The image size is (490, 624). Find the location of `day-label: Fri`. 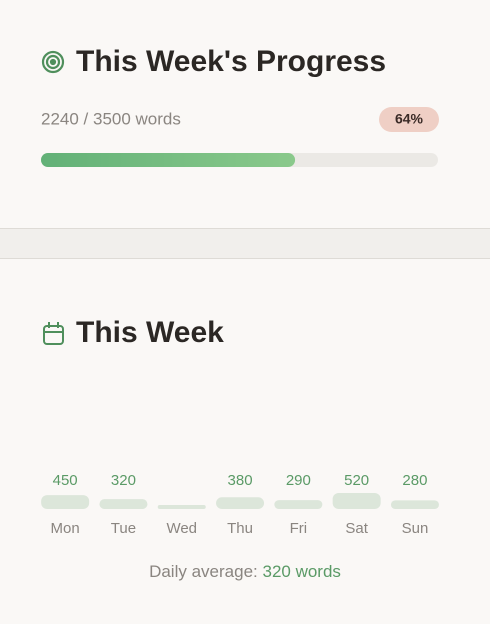

day-label: Fri is located at coordinates (299, 528).